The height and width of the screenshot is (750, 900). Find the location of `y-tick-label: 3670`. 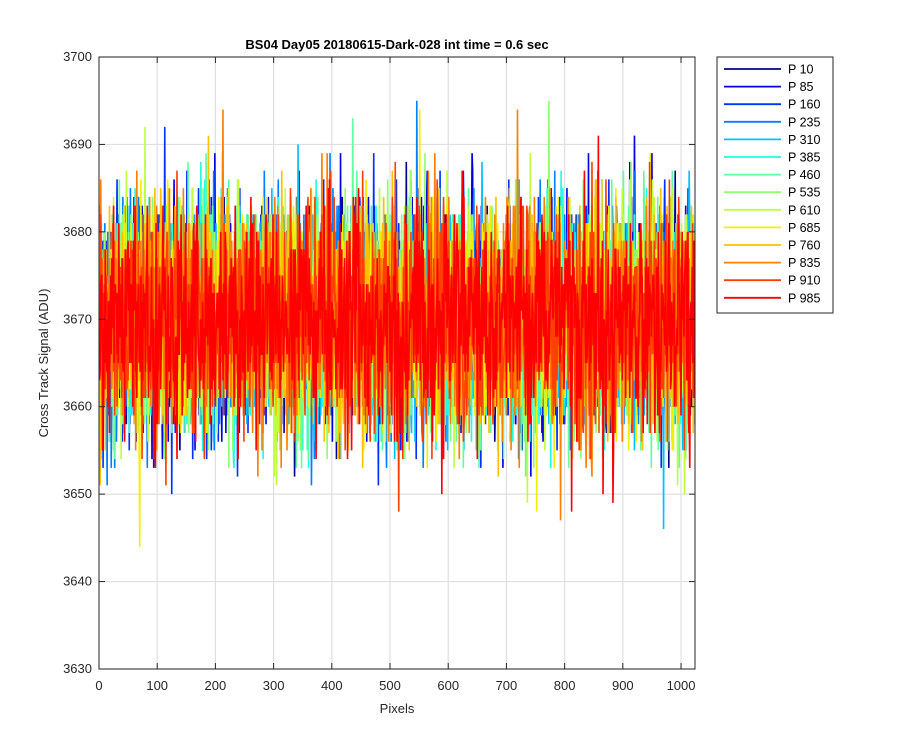

y-tick-label: 3670 is located at coordinates (77, 318).